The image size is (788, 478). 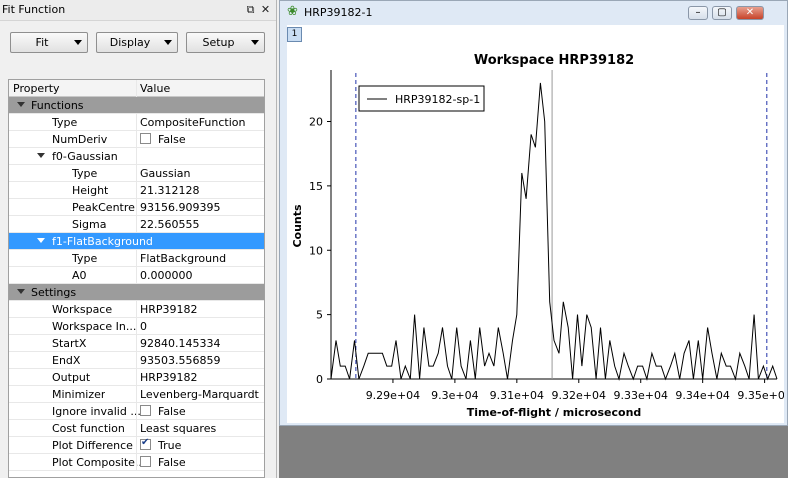 What do you see at coordinates (297, 226) in the screenshot?
I see `y-axis-label: Counts` at bounding box center [297, 226].